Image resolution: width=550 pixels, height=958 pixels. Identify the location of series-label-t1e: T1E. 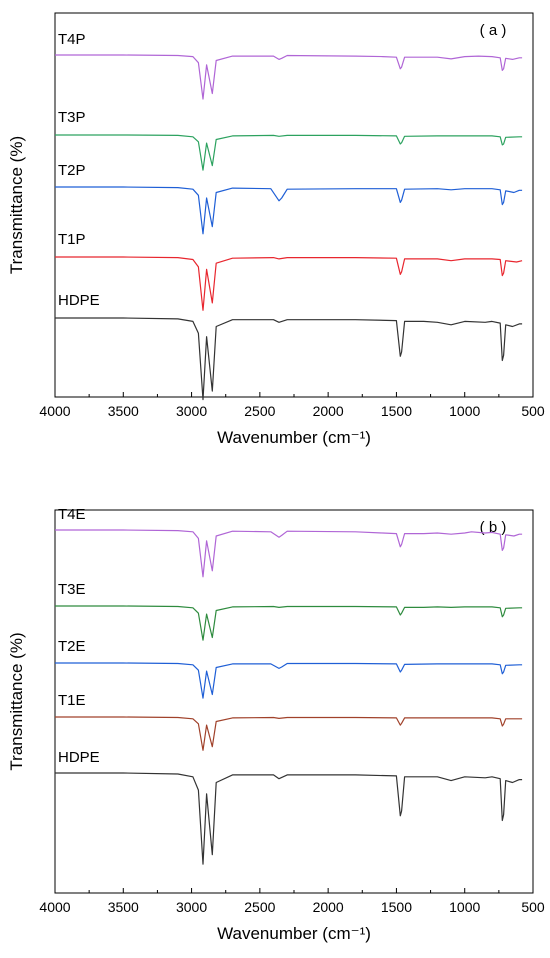
(72, 700).